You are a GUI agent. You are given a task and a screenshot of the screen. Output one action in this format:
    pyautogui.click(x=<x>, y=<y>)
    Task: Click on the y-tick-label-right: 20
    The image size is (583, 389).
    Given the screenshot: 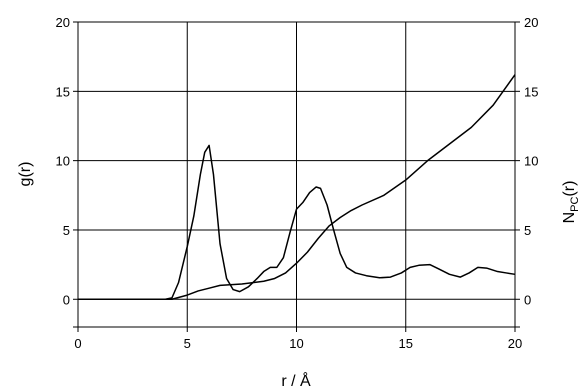 What is the action you would take?
    pyautogui.click(x=531, y=22)
    